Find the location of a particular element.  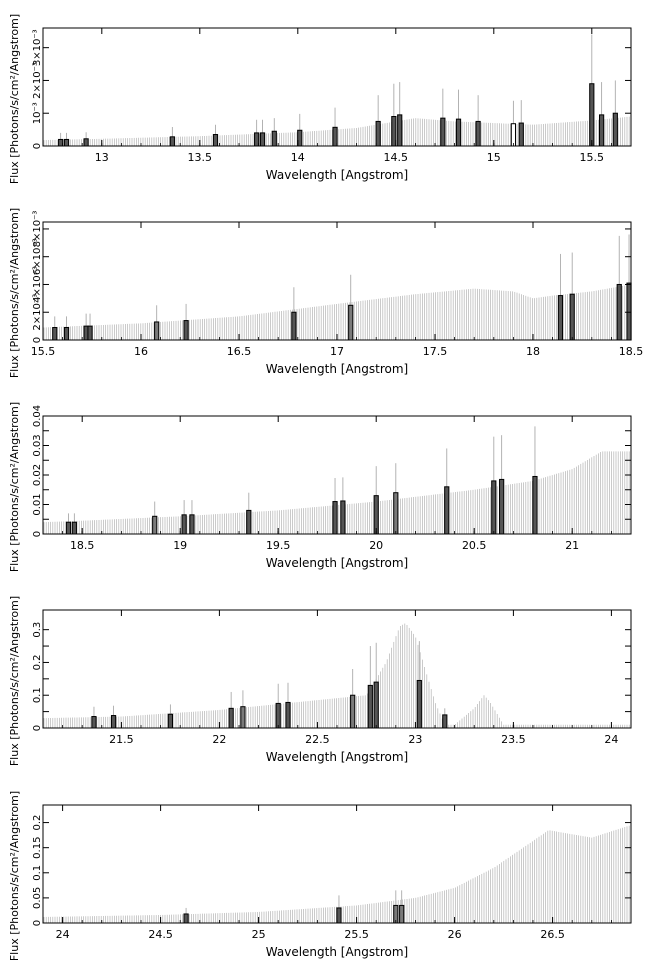

y-tick-label: 0.01 is located at coordinates (37, 504).